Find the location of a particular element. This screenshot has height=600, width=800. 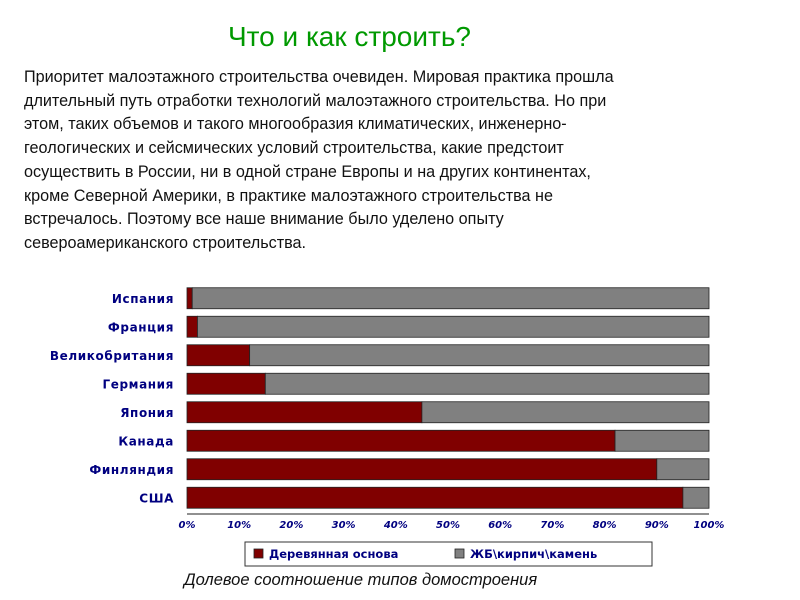

x-tick-label: 20% is located at coordinates (291, 525).